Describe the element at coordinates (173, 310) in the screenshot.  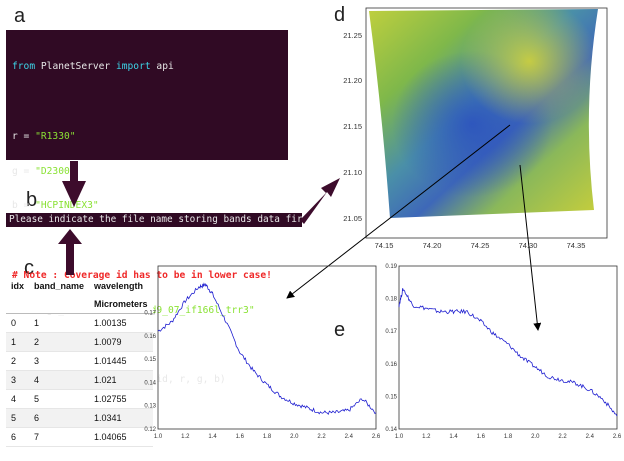
I see `code-coverage-value: "frt000064d9_07_if166l_trr3"` at that location.